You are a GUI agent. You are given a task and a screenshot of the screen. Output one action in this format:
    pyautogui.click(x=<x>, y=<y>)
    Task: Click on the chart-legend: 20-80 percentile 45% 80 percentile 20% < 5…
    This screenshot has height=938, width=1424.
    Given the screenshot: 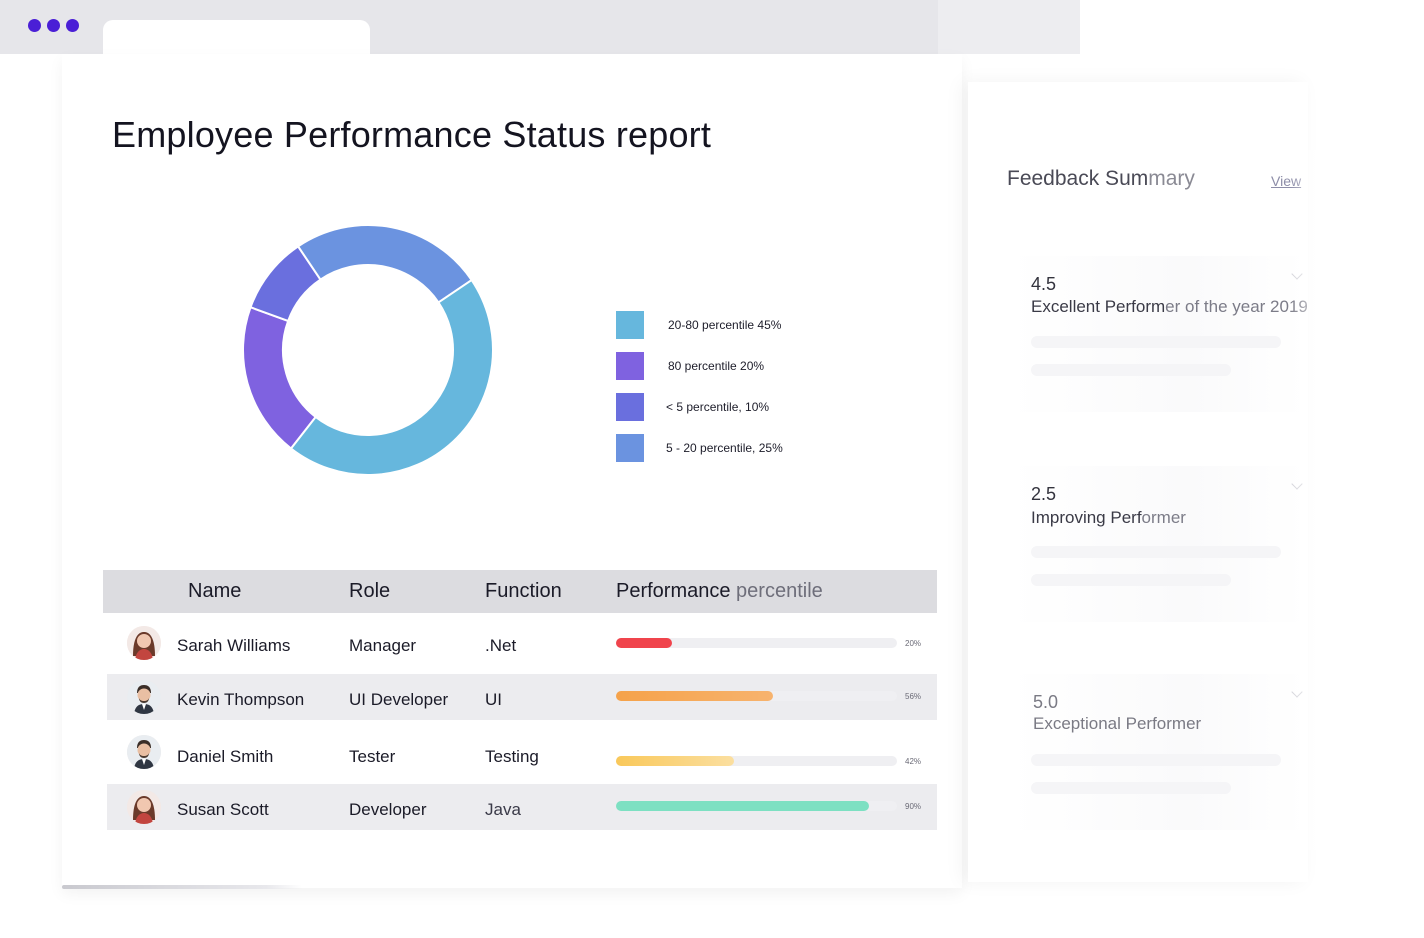 What is the action you would take?
    pyautogui.click(x=746, y=393)
    